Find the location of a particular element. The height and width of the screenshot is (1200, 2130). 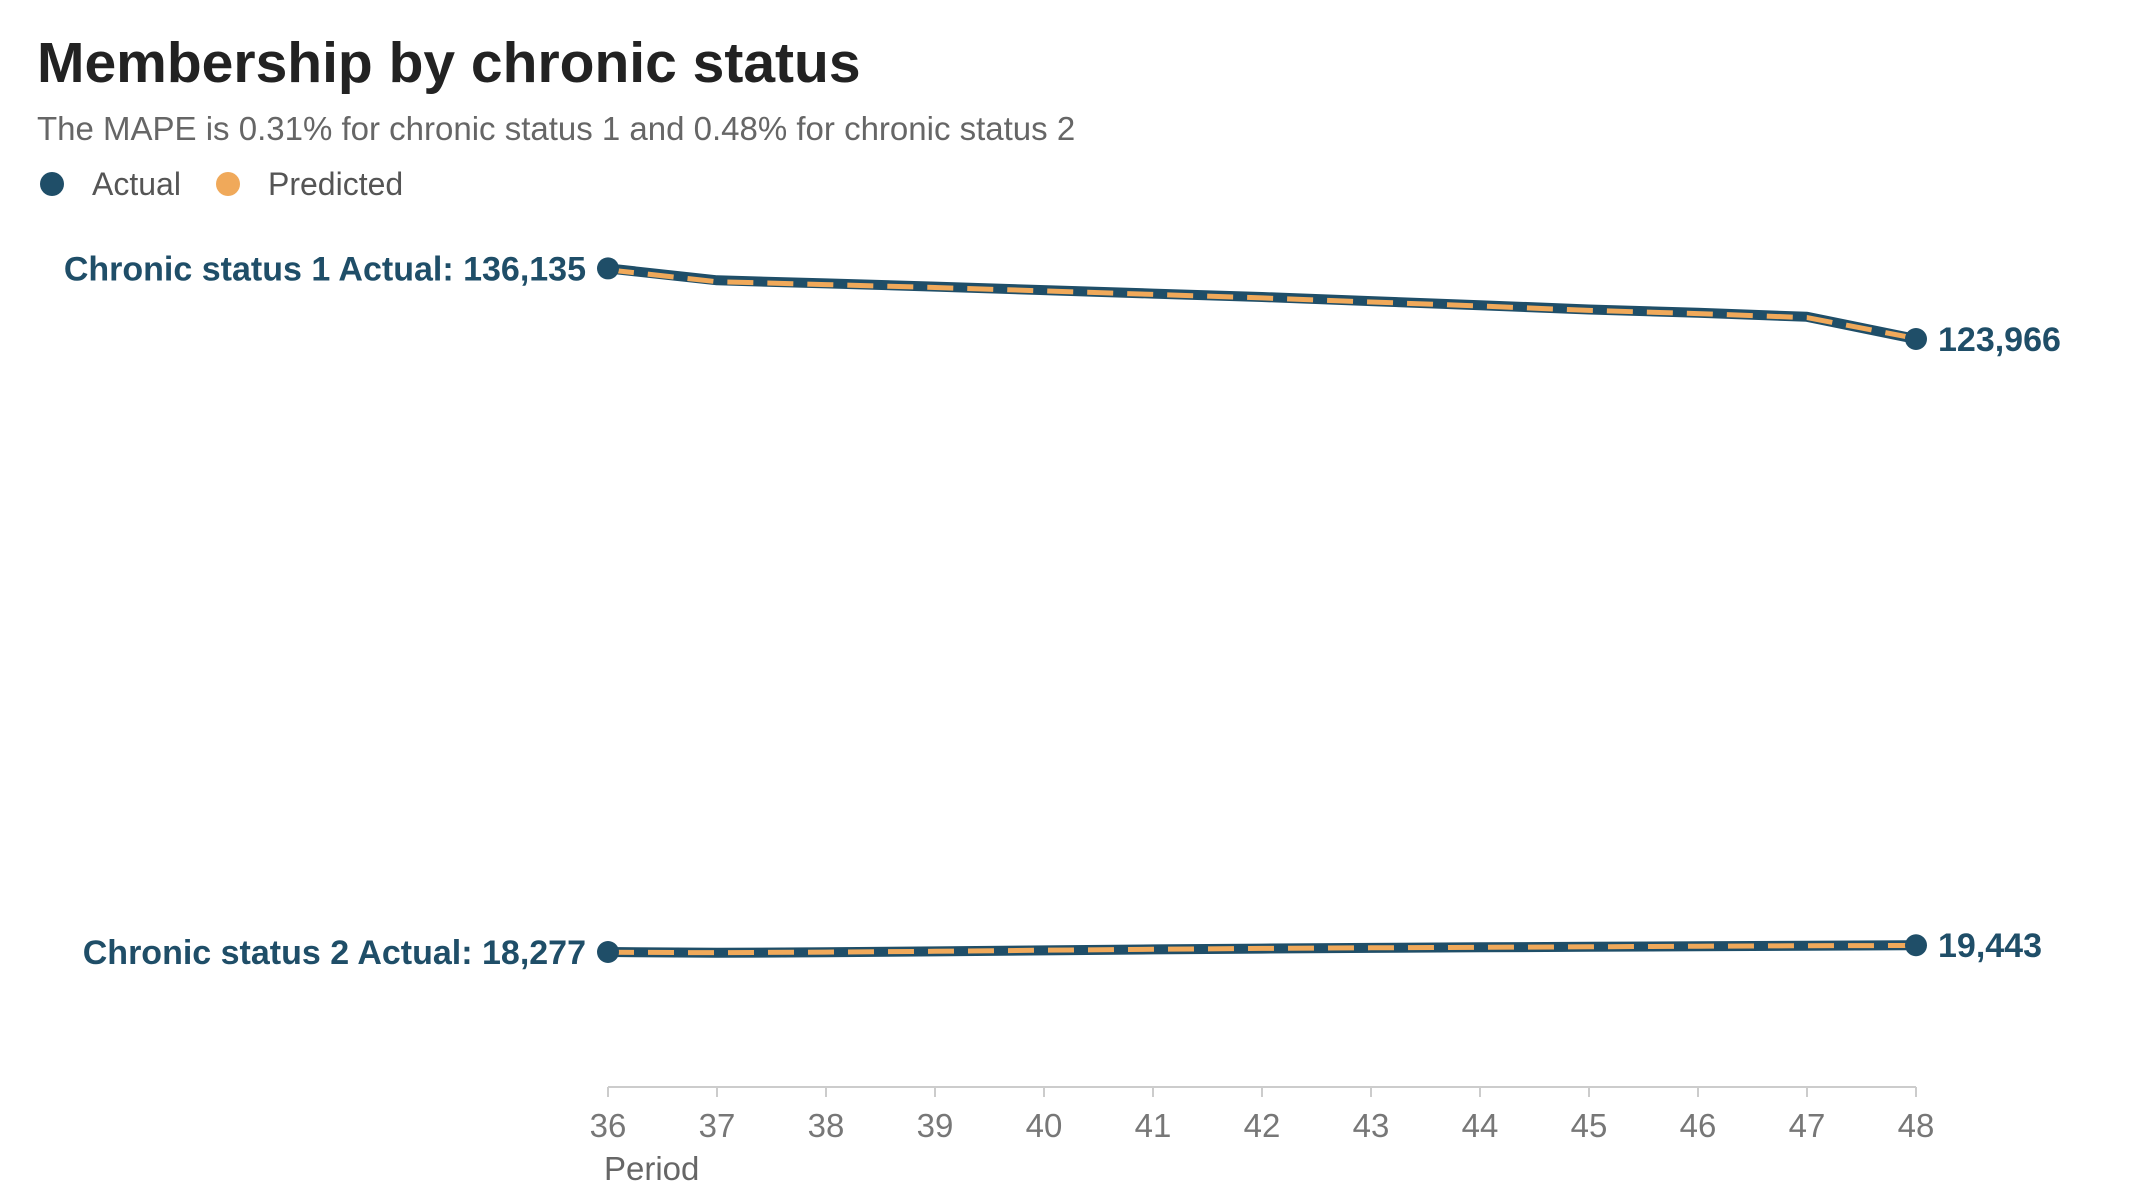

series-line-chronic-status-1-actual is located at coordinates (1262, 303).